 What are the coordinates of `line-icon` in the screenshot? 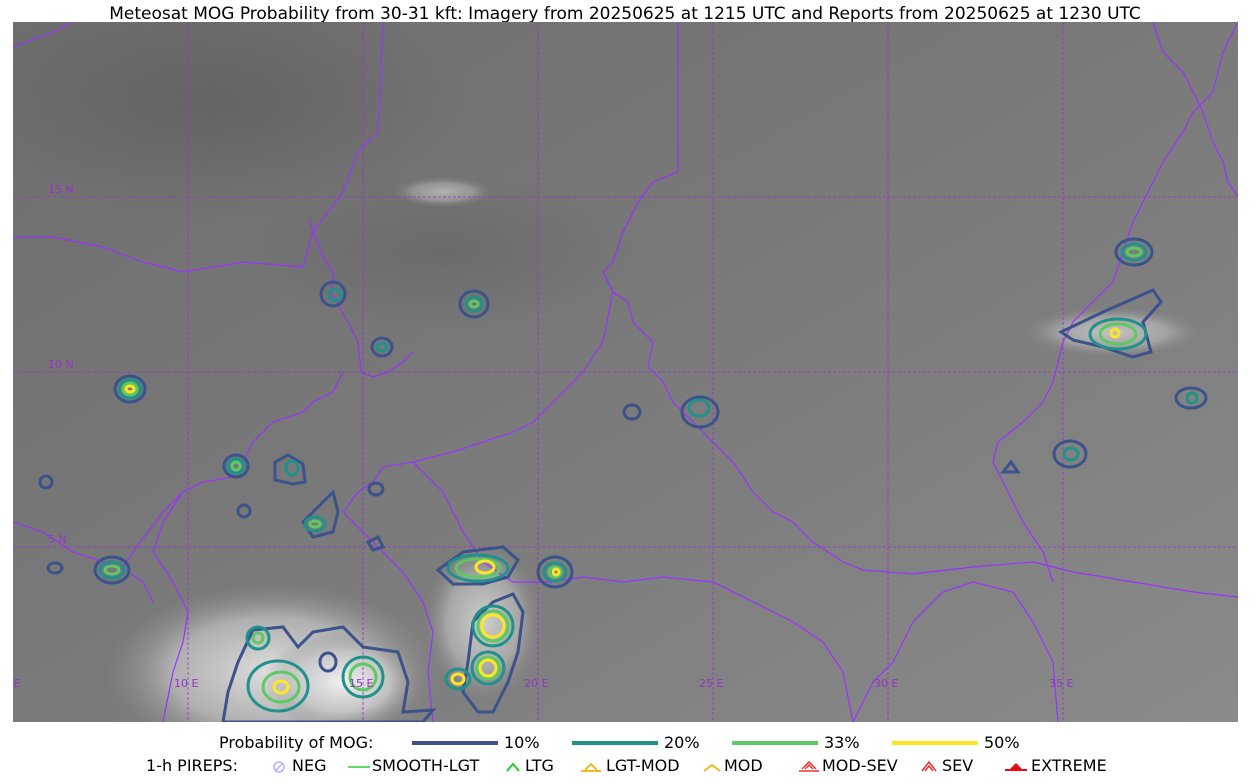 It's located at (359, 766).